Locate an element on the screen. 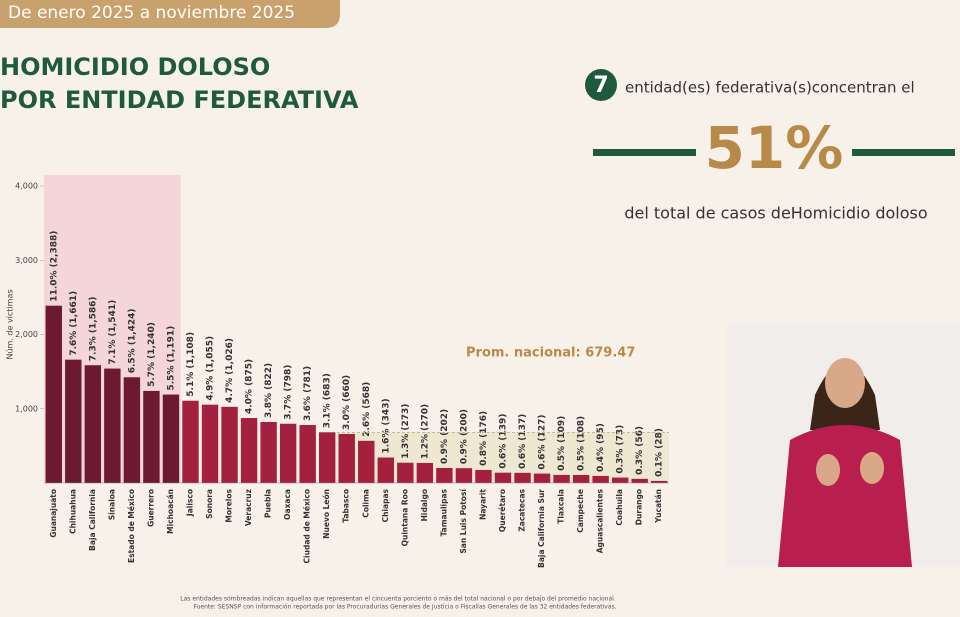 The image size is (960, 617). average-label: Prom. nacional: 679.47 is located at coordinates (550, 353).